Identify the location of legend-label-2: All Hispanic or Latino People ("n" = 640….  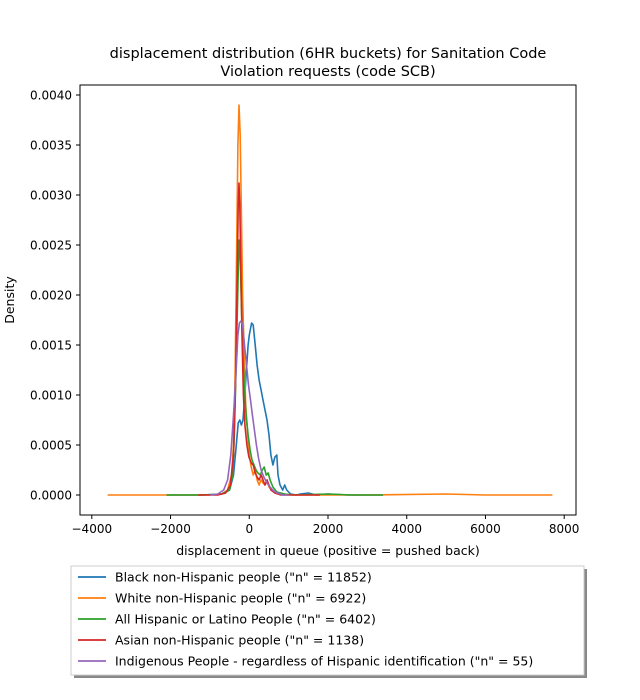
(245, 619).